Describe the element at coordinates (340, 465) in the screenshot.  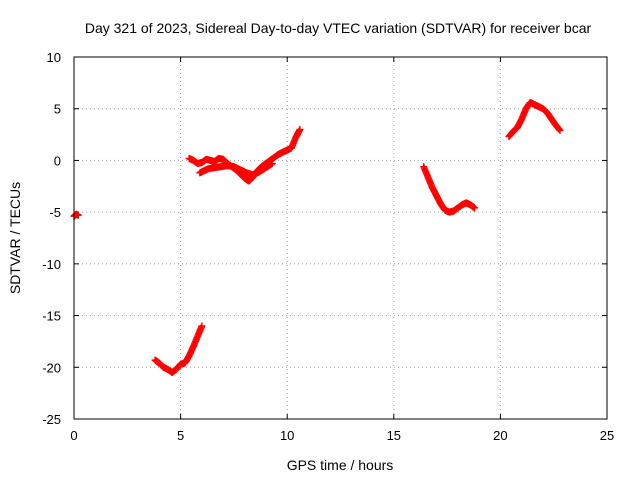
I see `x-axis-label: GPS time / hours` at that location.